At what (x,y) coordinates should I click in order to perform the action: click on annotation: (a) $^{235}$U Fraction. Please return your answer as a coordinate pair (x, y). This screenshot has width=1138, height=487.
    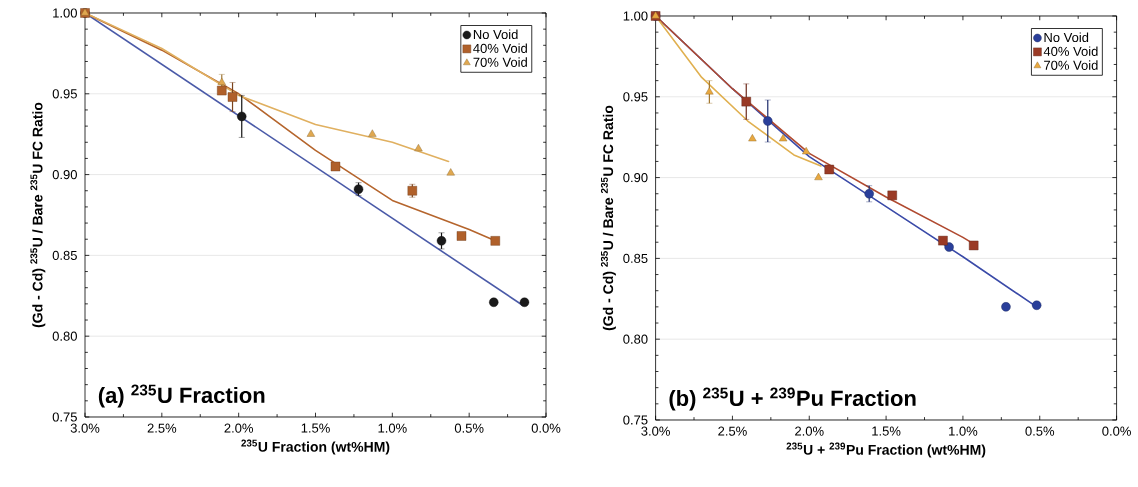
    Looking at the image, I should click on (181, 396).